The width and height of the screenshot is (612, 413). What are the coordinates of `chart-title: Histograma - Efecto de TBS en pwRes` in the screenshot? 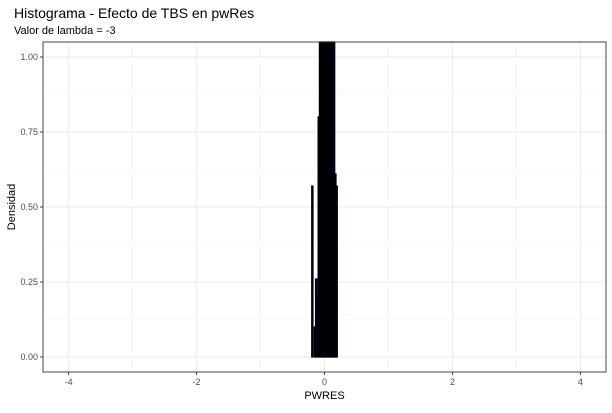 It's located at (134, 13).